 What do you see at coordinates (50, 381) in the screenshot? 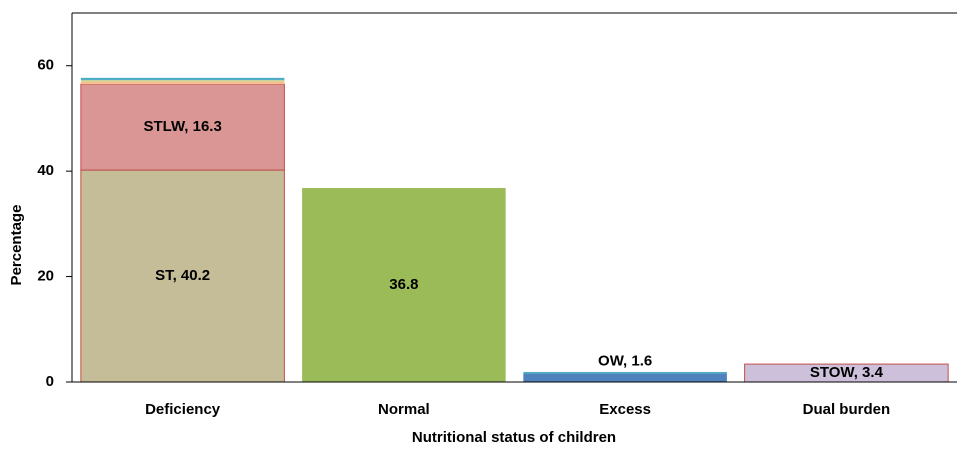
I see `y-tick-label: 0` at bounding box center [50, 381].